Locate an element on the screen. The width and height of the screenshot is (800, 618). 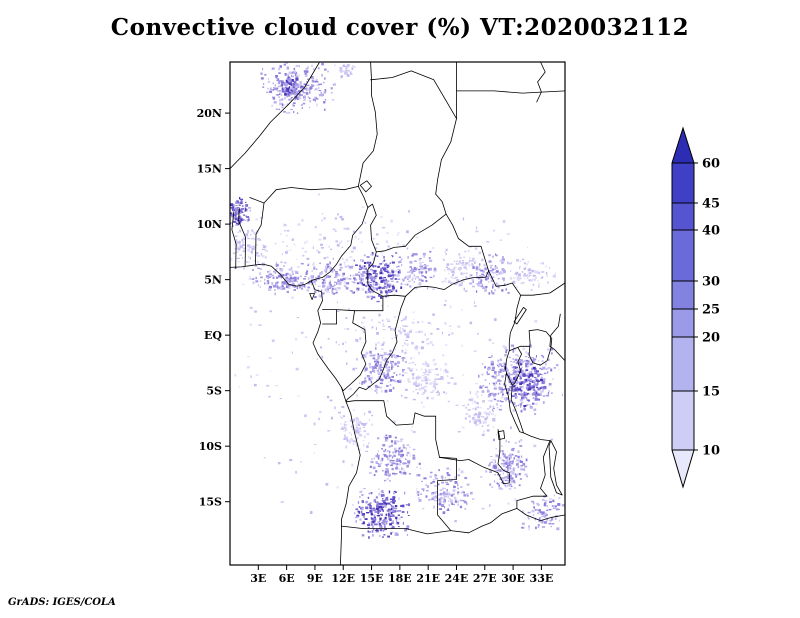
y-axis-tick-label: 10N is located at coordinates (209, 224).